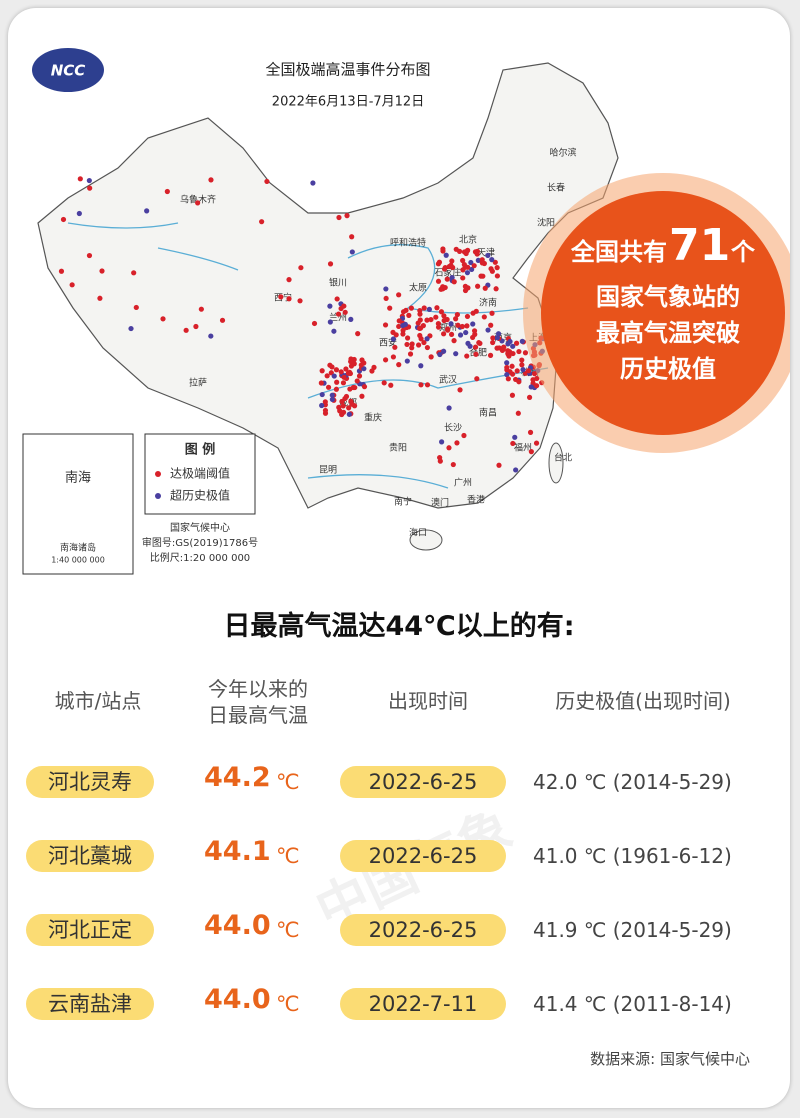  What do you see at coordinates (78, 504) in the screenshot?
I see `inset-frame` at bounding box center [78, 504].